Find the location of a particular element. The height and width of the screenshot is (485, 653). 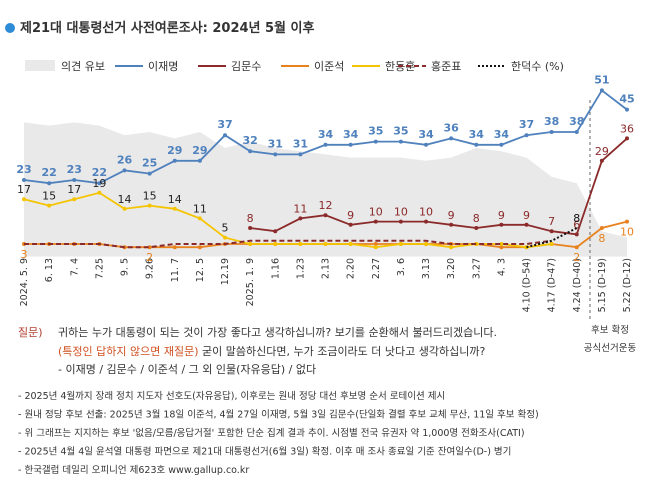

x-tick-label: 4. 3 is located at coordinates (501, 267).